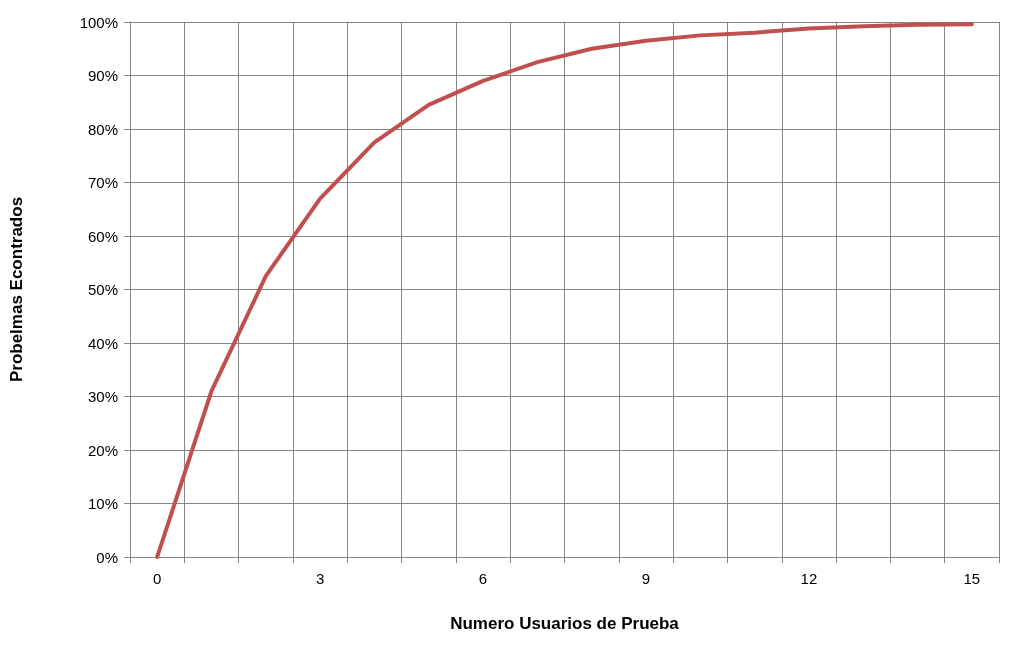 This screenshot has height=652, width=1011. What do you see at coordinates (483, 578) in the screenshot?
I see `x-tick-label: 6` at bounding box center [483, 578].